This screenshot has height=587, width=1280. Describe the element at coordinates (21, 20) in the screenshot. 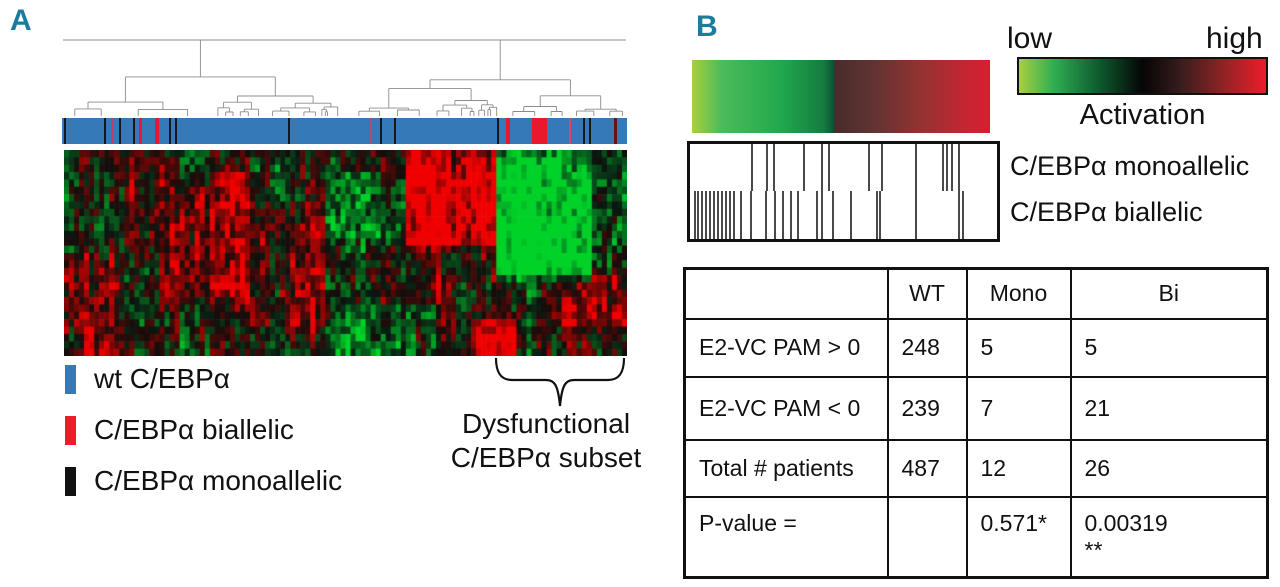

I see `panel-a-label: A` at that location.